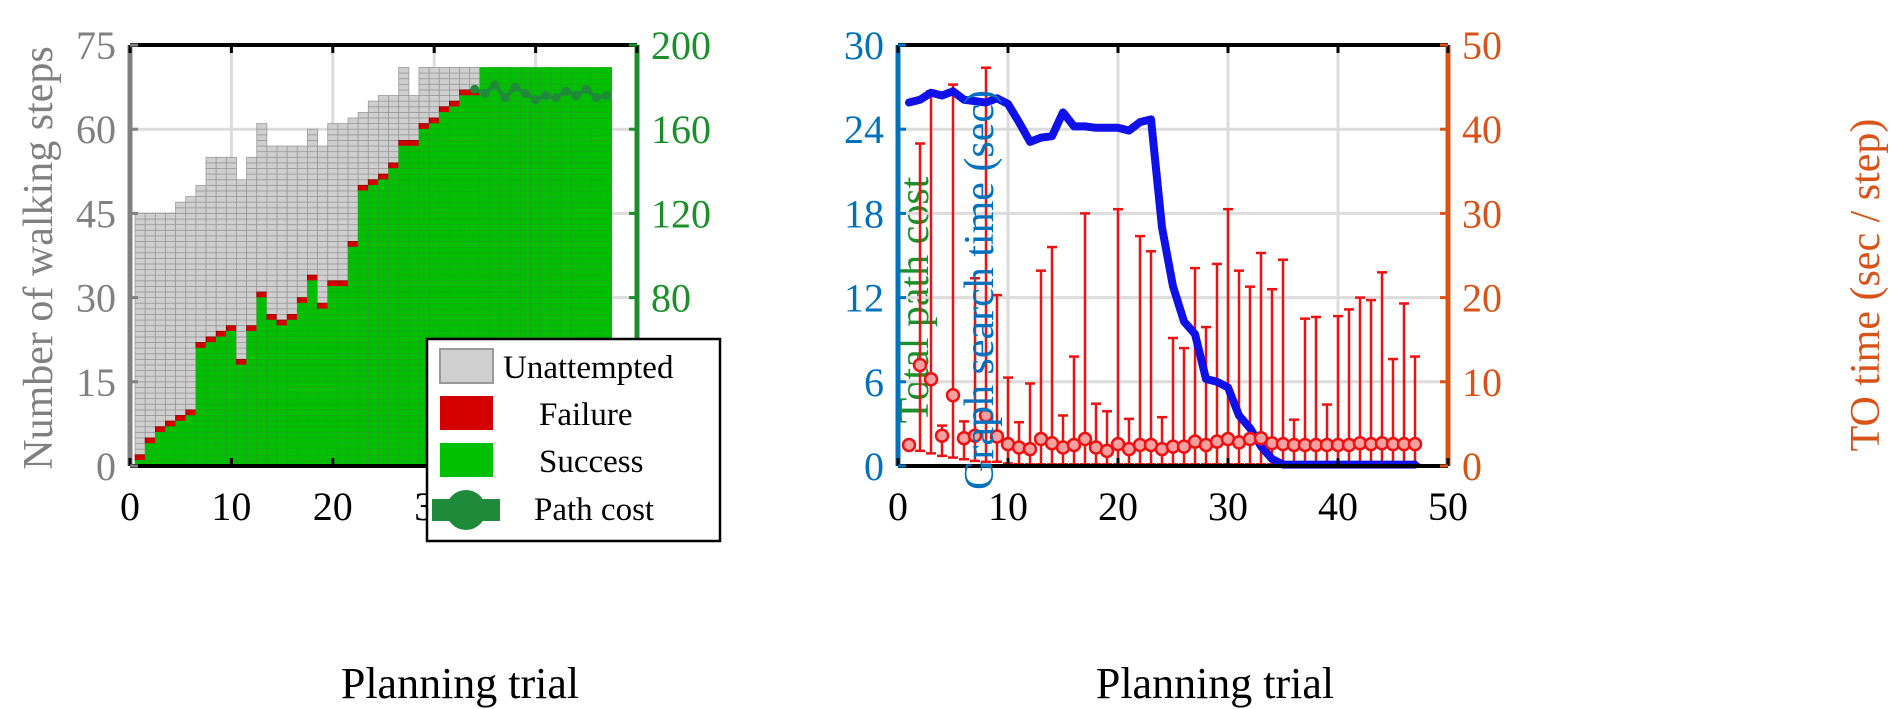 The height and width of the screenshot is (709, 1891). I want to click on chart2-to-time-markers, so click(1162, 408).